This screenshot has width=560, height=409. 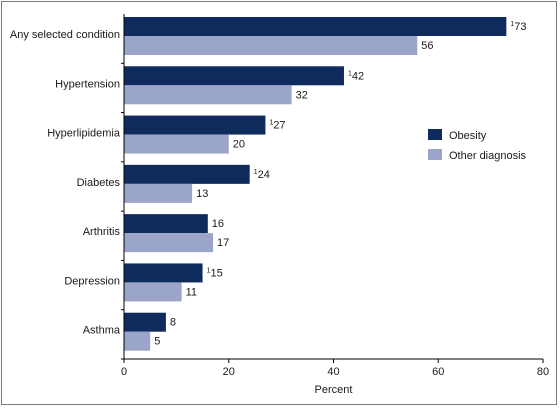 I want to click on legend-swatch-other-diagnosis, so click(x=435, y=154).